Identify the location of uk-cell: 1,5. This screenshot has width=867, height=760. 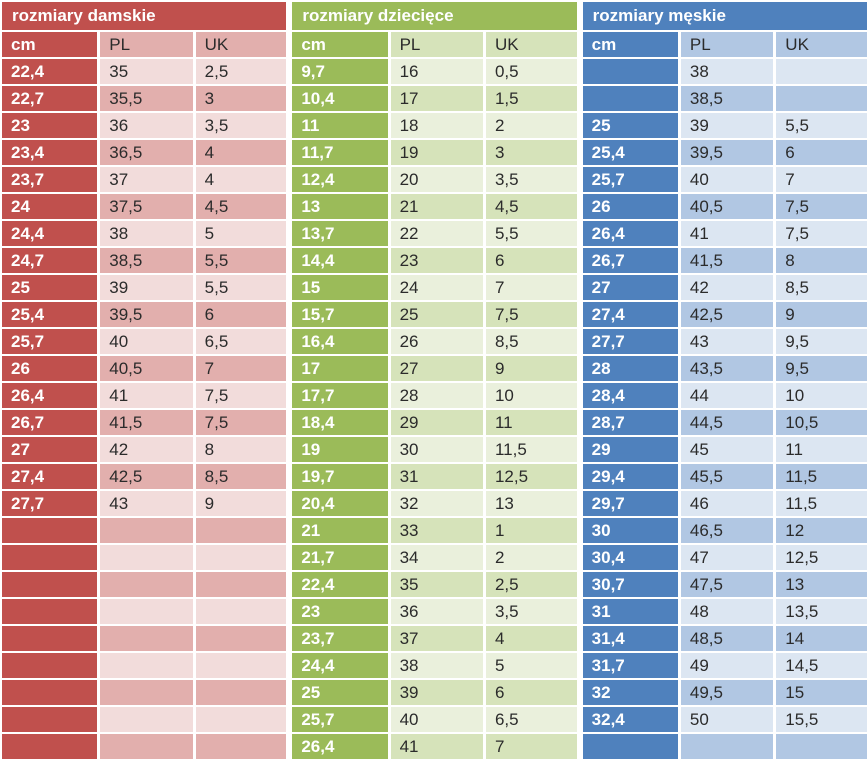
(531, 98).